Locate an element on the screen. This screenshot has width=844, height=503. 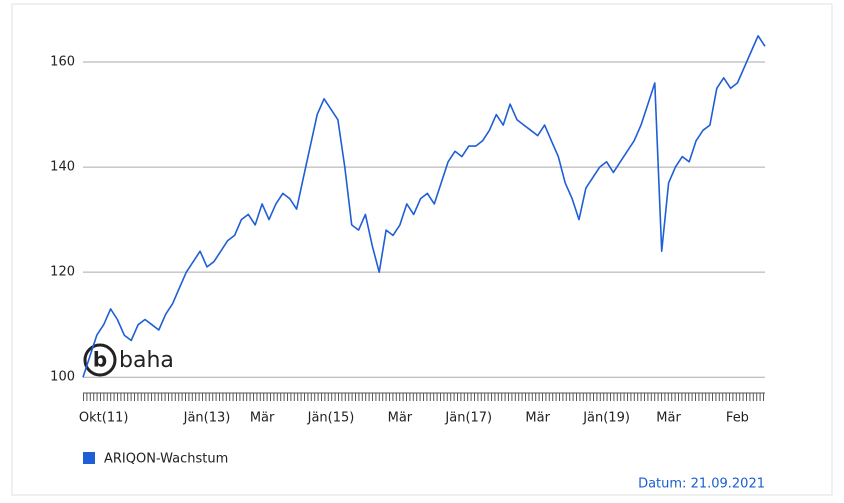
y-tick-label: 100 is located at coordinates (62, 377).